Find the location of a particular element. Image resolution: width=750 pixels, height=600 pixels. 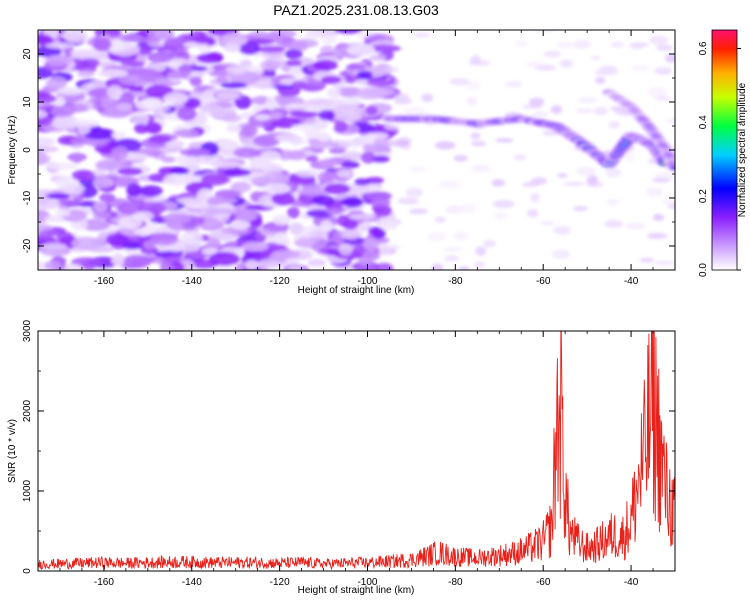

colorbar-gradient is located at coordinates (724, 150).